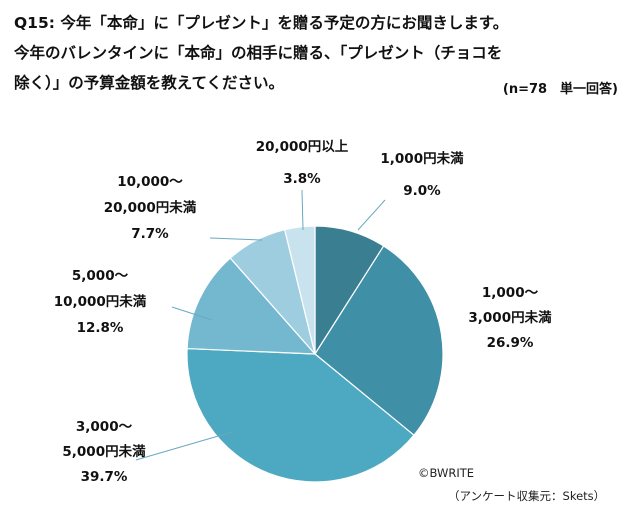  What do you see at coordinates (104, 452) in the screenshot?
I see `slice-label: 3,000～ 5,000円未満 39.7%` at bounding box center [104, 452].